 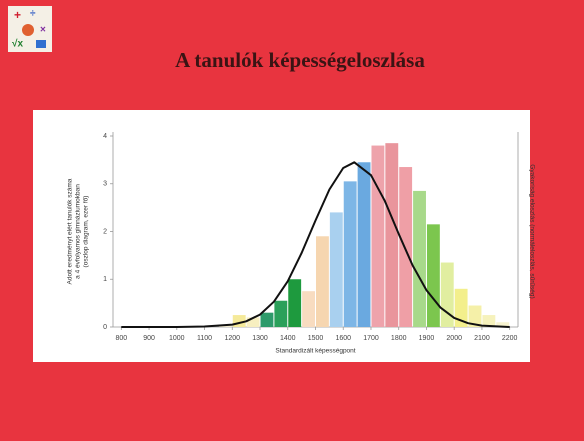 What do you see at coordinates (454, 338) in the screenshot?
I see `x-tick-label: 2000` at bounding box center [454, 338].